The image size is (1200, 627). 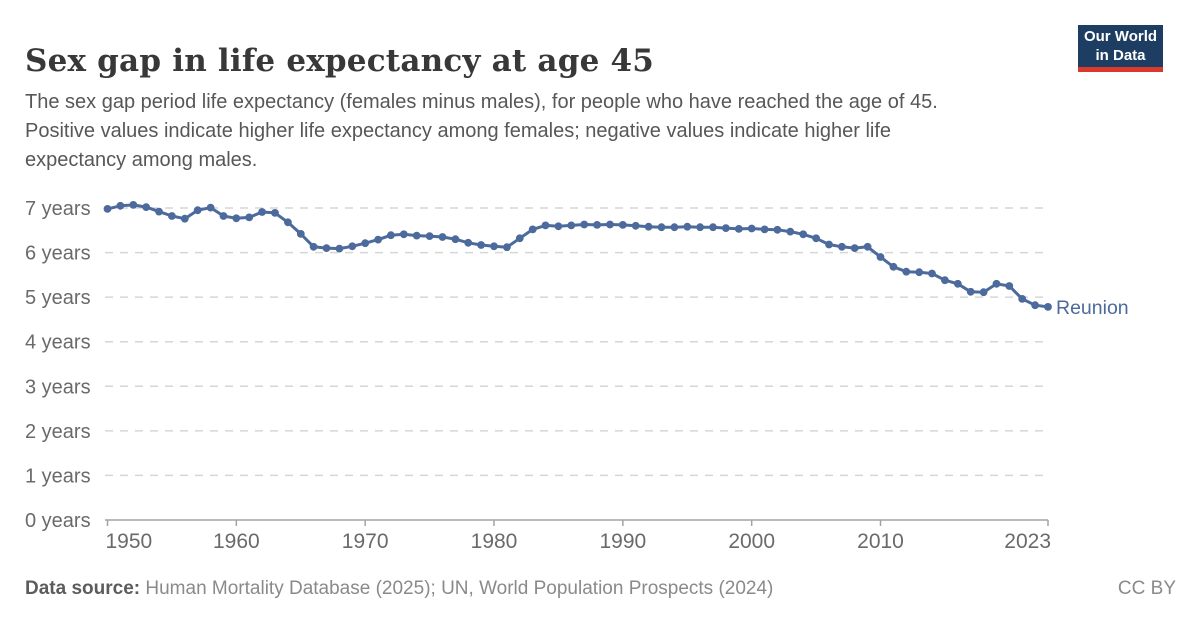 What do you see at coordinates (129, 541) in the screenshot?
I see `x-tick-label: 1950` at bounding box center [129, 541].